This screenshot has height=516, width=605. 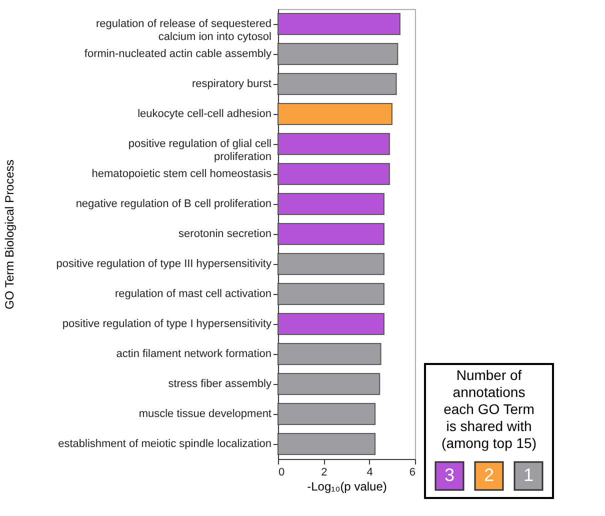 I want to click on y-tick-label: stress fiber assembly, so click(x=220, y=384).